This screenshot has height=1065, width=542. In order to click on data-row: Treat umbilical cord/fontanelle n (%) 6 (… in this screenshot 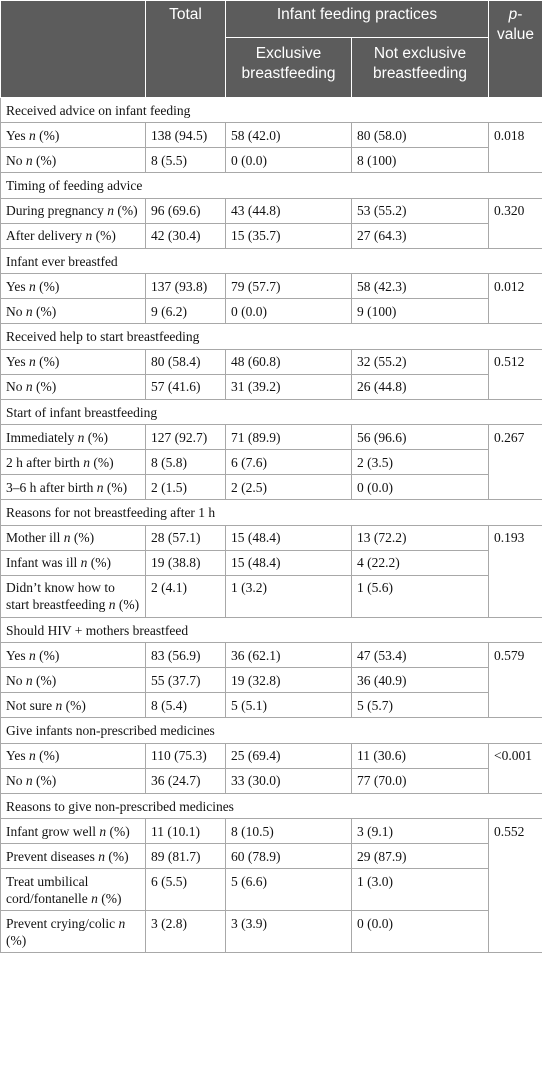, I will do `click(271, 889)`.